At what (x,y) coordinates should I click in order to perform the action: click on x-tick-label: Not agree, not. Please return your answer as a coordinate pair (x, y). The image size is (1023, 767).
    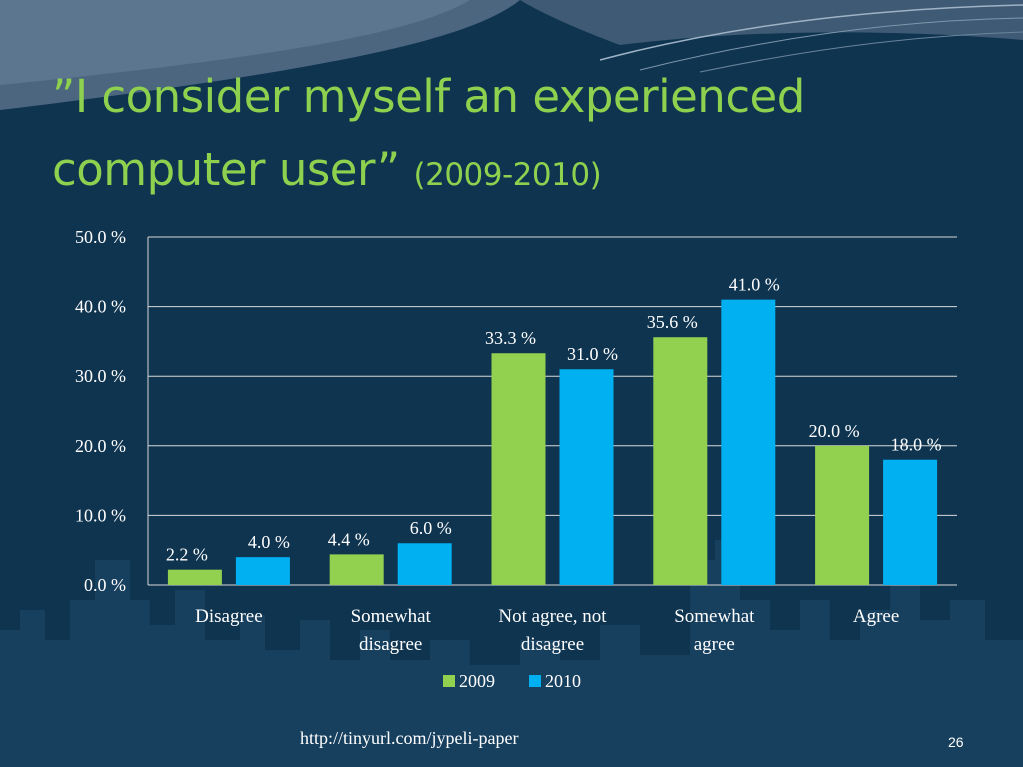
    Looking at the image, I should click on (552, 616).